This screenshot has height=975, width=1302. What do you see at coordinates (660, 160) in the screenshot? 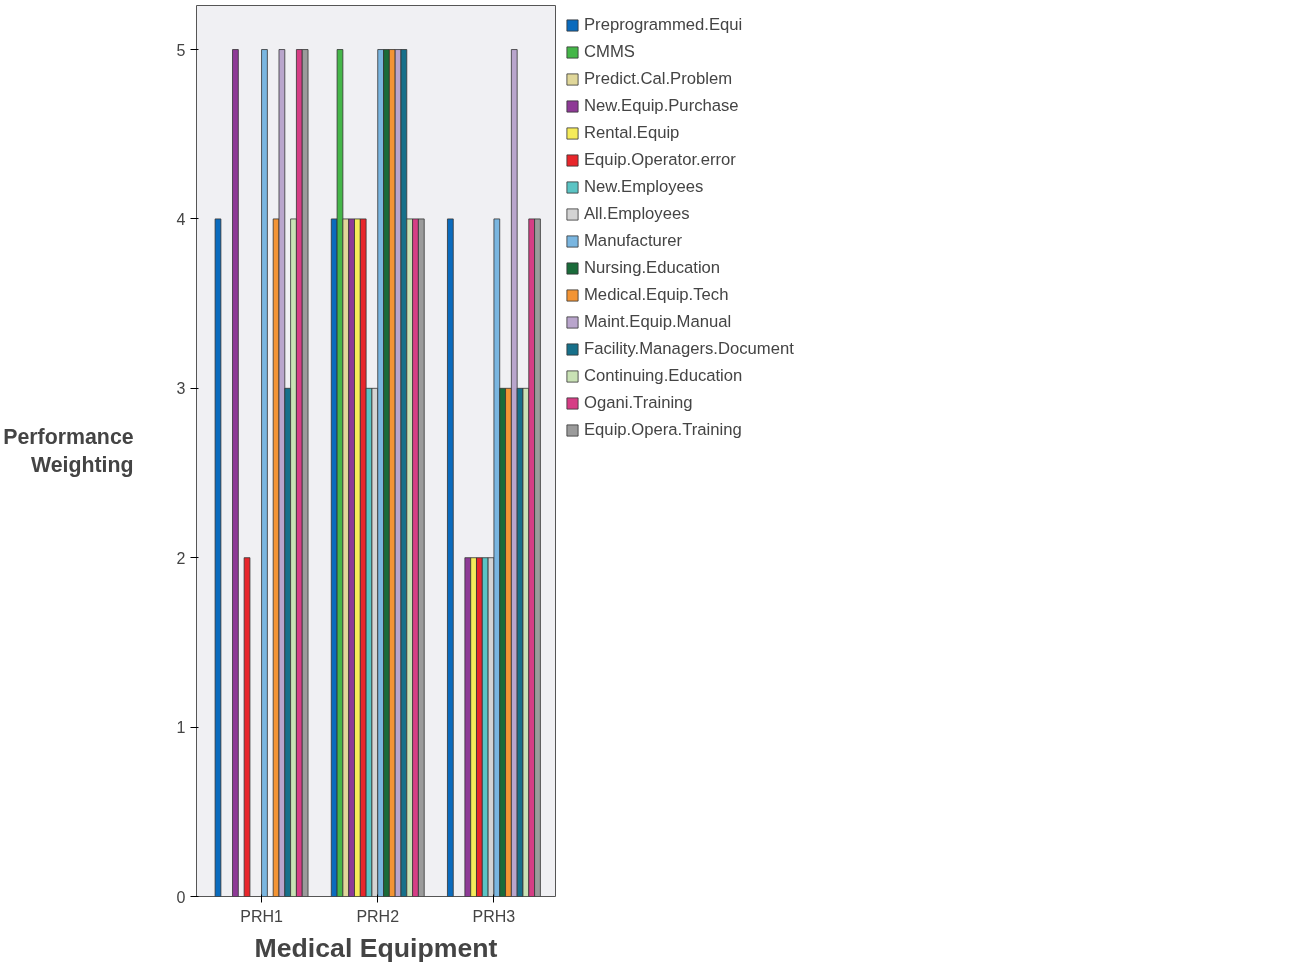
I see `legend-label: Equip.Operator.error` at bounding box center [660, 160].